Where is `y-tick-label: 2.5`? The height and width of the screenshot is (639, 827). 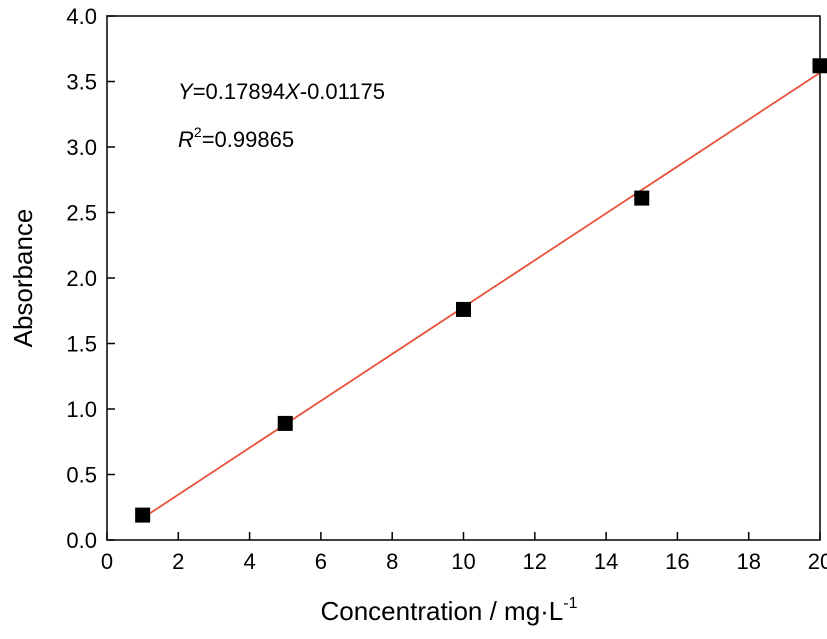
y-tick-label: 2.5 is located at coordinates (81, 213).